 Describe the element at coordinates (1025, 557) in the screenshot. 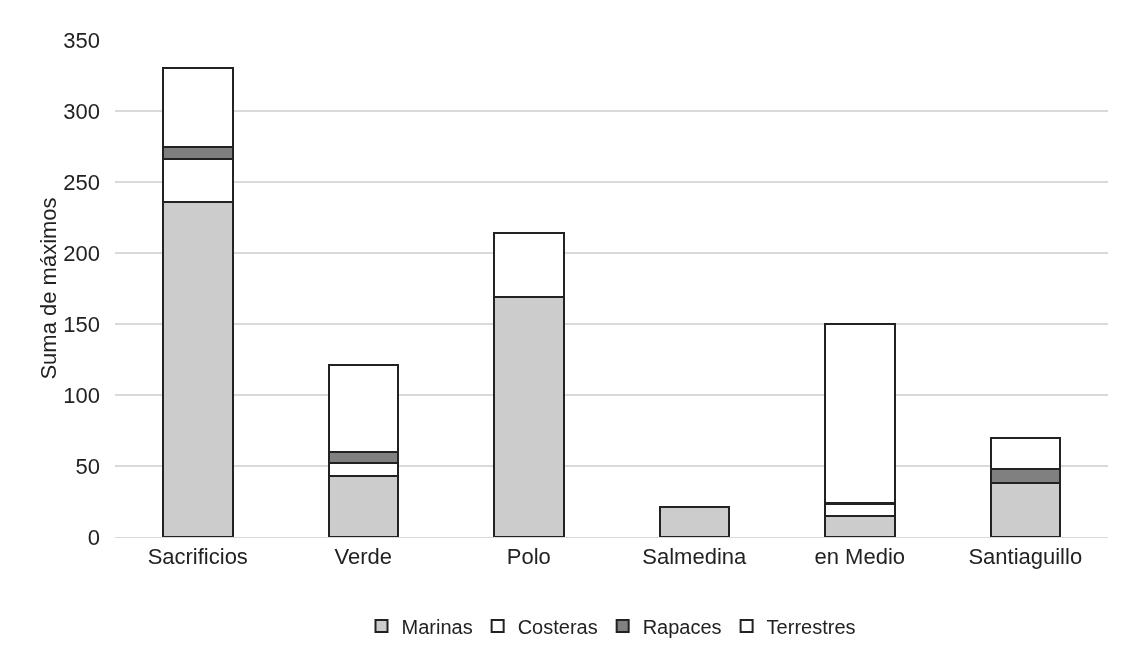

I see `x-tick-label: Santiaguillo` at that location.